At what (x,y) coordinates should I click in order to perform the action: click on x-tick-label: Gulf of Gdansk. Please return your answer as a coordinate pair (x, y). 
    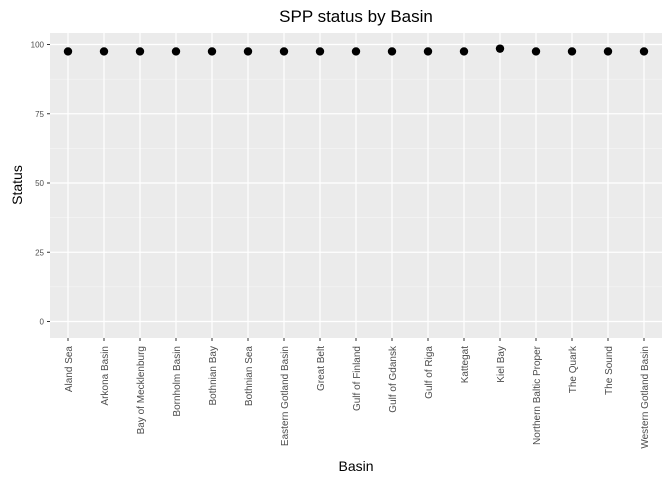
    Looking at the image, I should click on (393, 379).